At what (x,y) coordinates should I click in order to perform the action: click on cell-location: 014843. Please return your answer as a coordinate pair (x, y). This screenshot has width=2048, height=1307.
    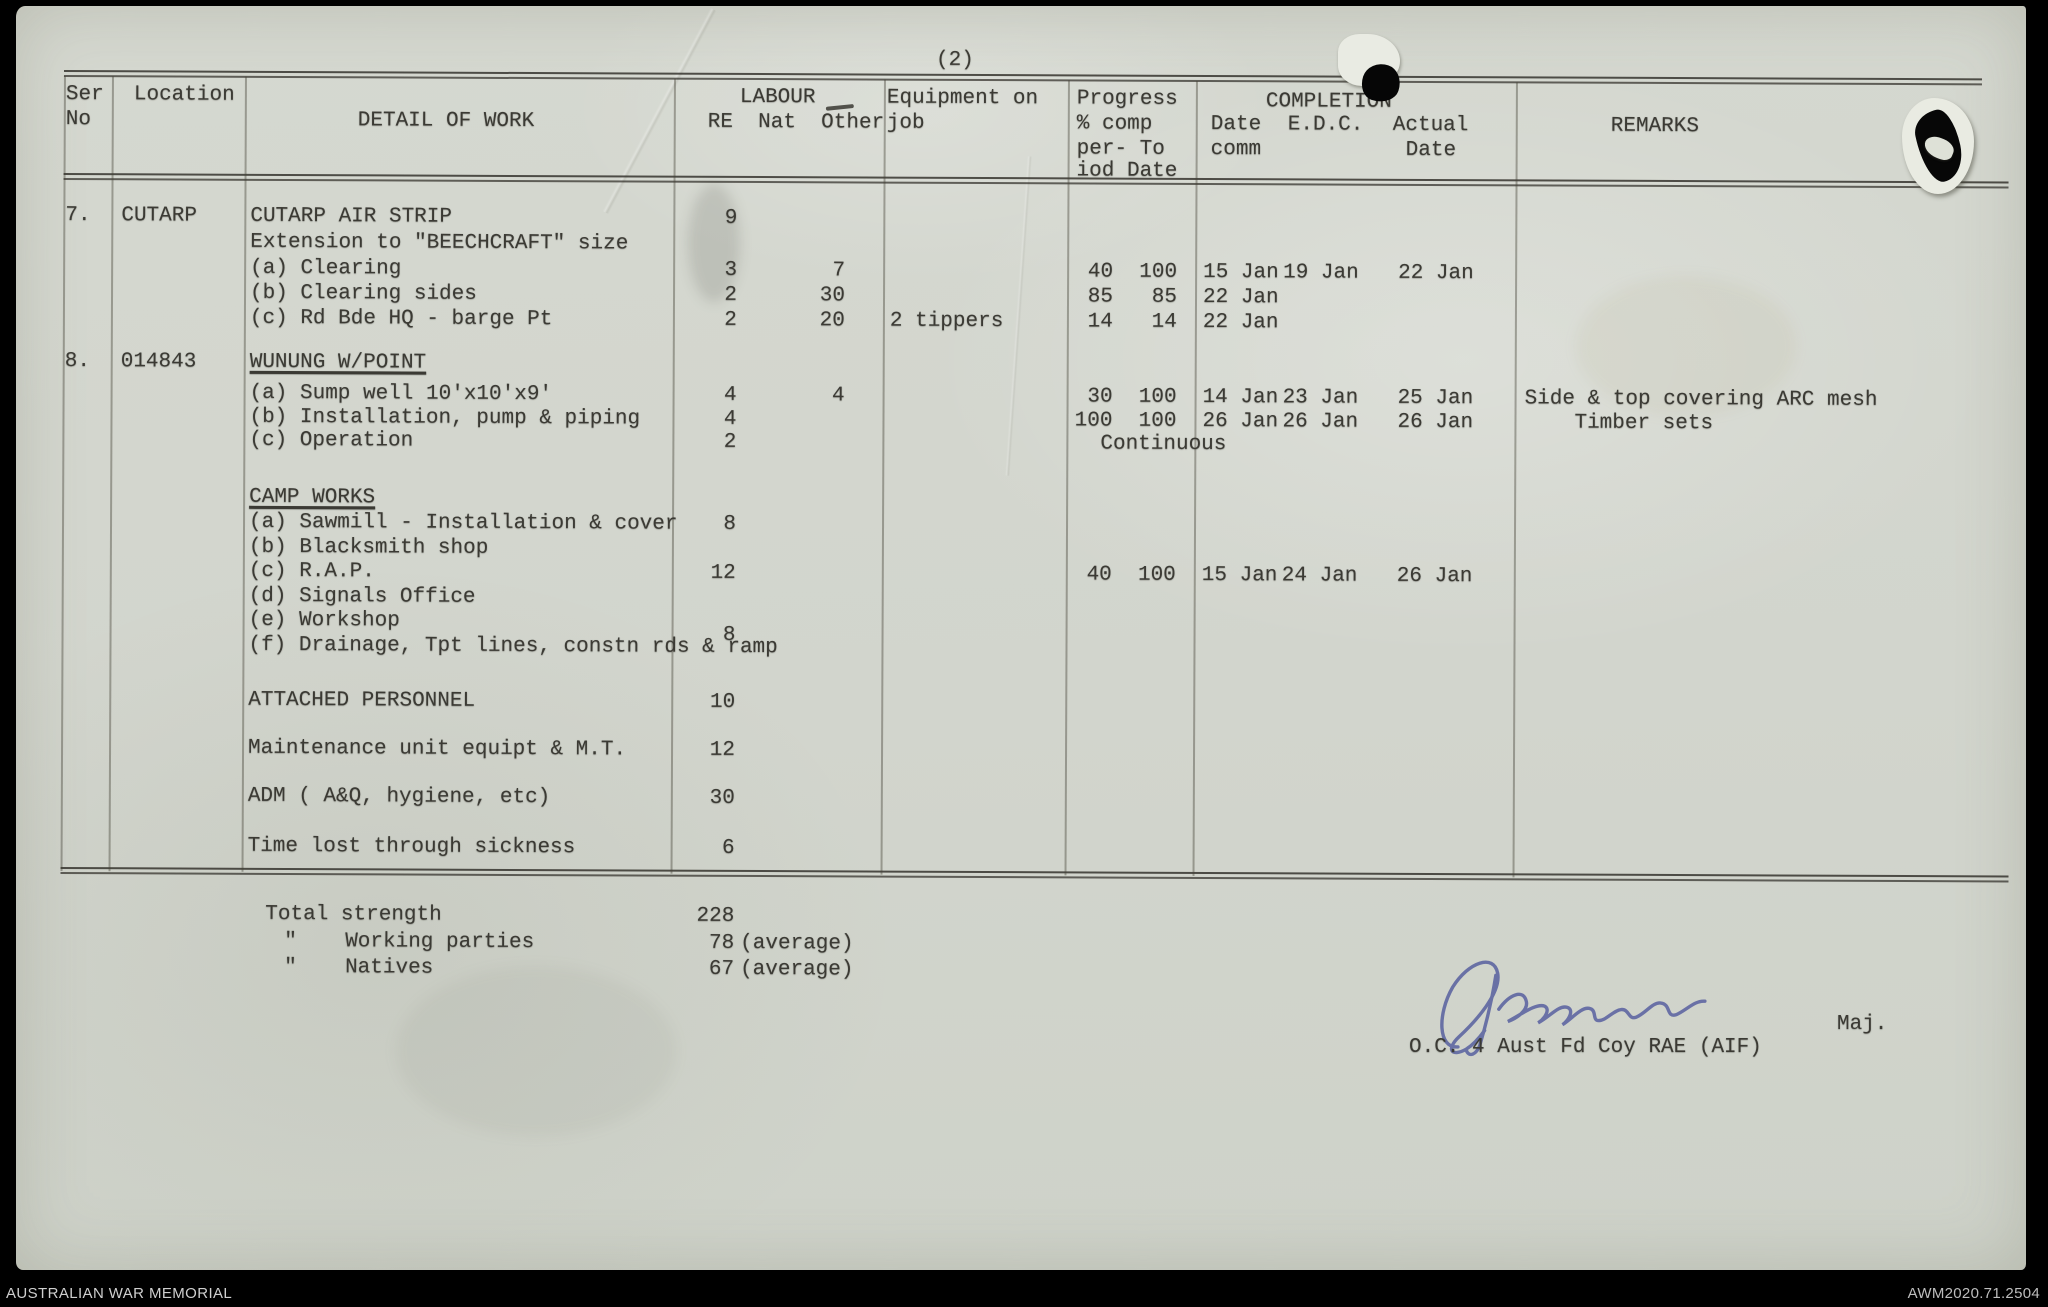
    Looking at the image, I should click on (158, 362).